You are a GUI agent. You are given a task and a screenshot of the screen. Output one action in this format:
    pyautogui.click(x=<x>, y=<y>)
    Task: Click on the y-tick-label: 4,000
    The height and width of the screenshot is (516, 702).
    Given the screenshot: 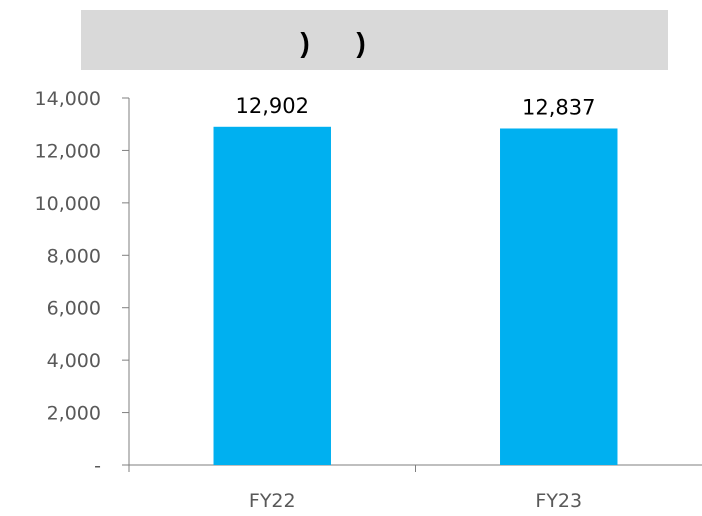 What is the action you would take?
    pyautogui.click(x=74, y=361)
    